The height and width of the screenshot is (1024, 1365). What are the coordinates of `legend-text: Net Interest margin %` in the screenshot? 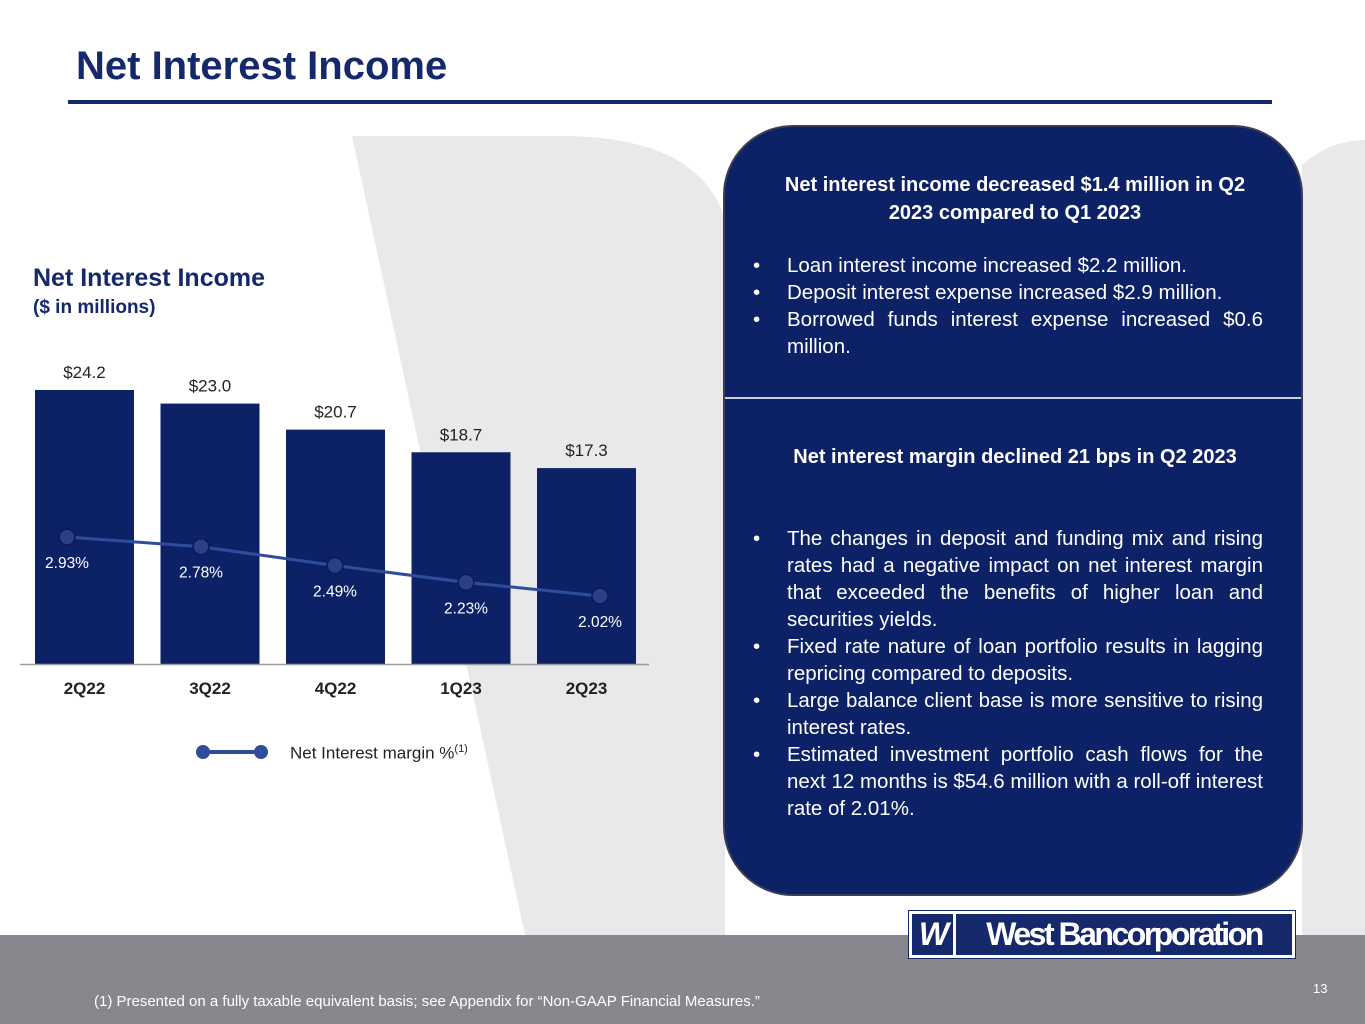 It's located at (372, 753).